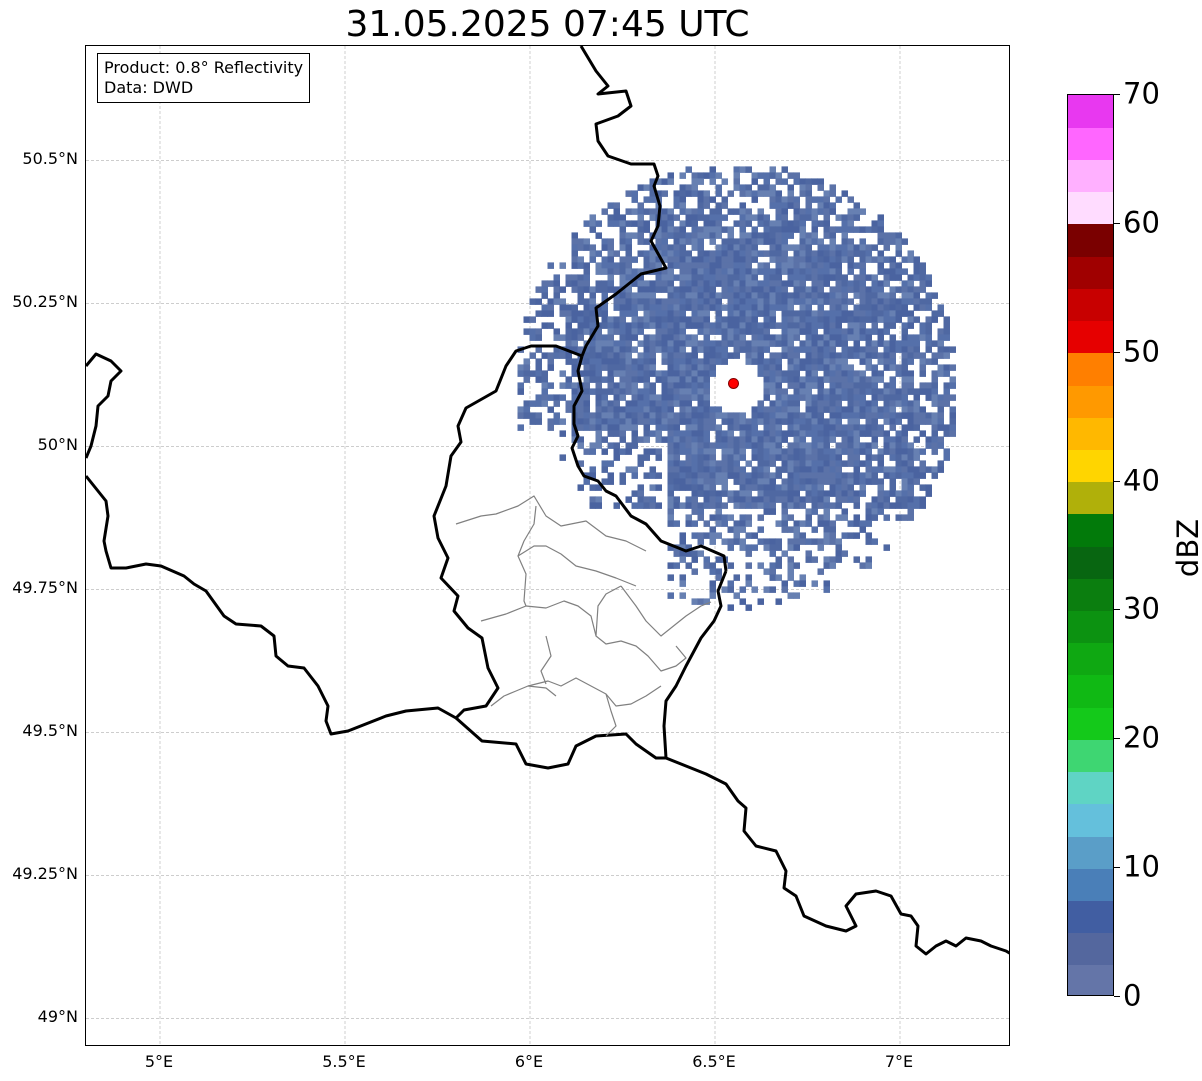 Image resolution: width=1202 pixels, height=1081 pixels. Describe the element at coordinates (547, 24) in the screenshot. I see `map-title: 31.05.2025 07:45 UTC` at that location.